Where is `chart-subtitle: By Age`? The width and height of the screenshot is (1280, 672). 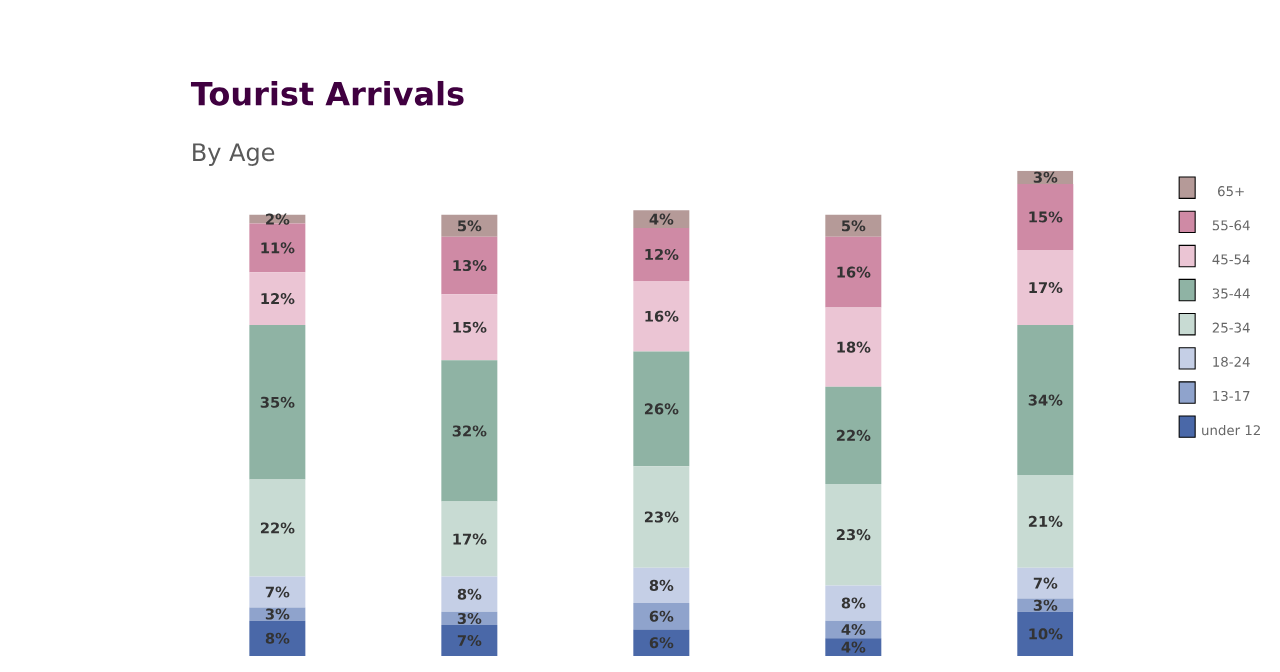 chart-subtitle: By Age is located at coordinates (234, 154).